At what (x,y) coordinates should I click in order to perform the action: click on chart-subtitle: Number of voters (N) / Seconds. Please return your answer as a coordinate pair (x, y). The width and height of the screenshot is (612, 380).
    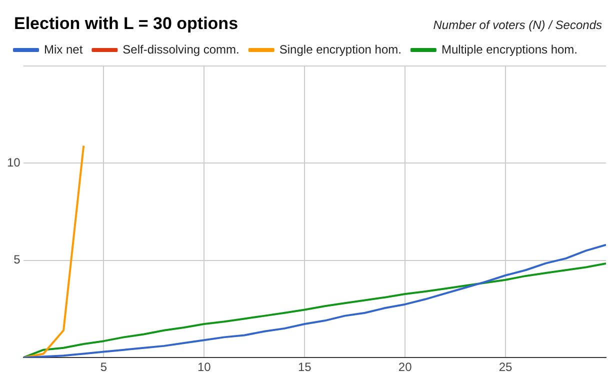
    Looking at the image, I should click on (517, 25).